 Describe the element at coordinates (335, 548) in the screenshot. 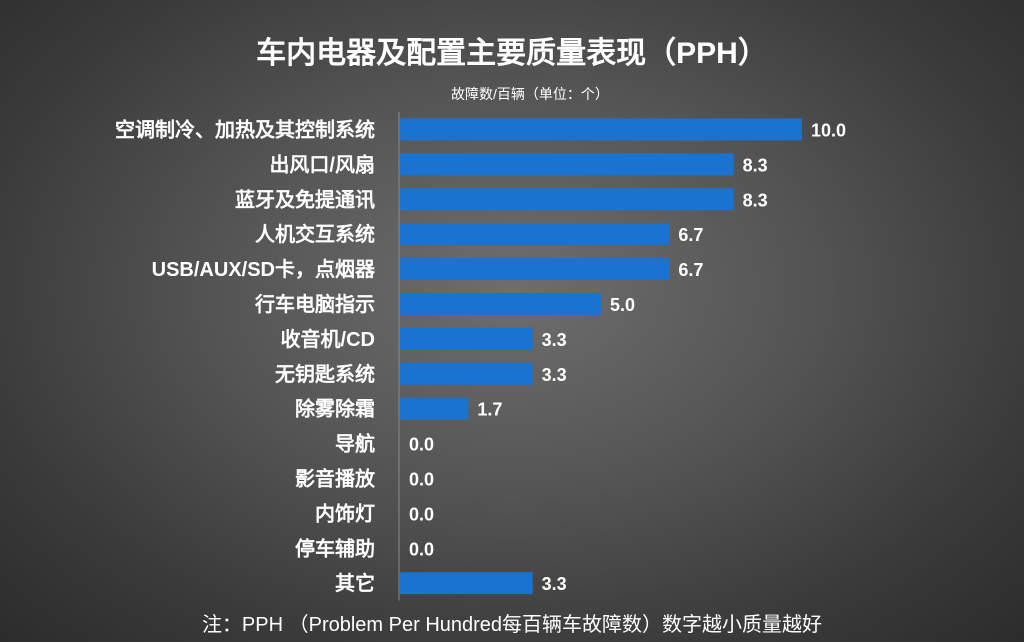

I see `category-label: 停车辅助` at that location.